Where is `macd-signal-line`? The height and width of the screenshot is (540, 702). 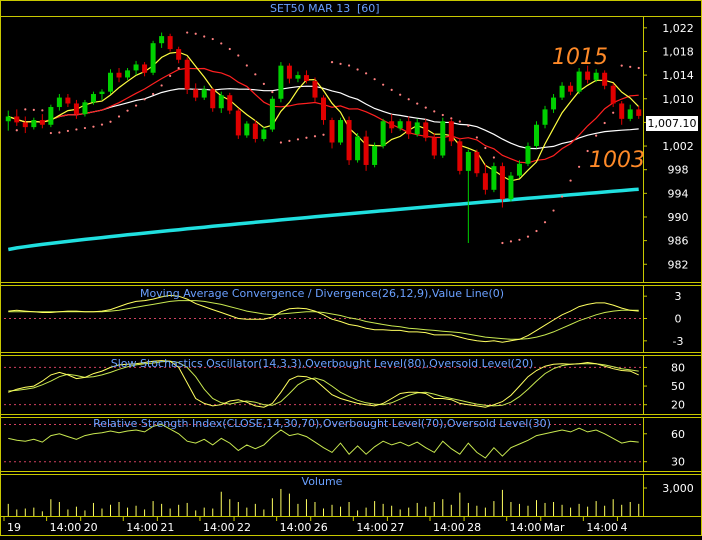 macd-signal-line is located at coordinates (323, 320).